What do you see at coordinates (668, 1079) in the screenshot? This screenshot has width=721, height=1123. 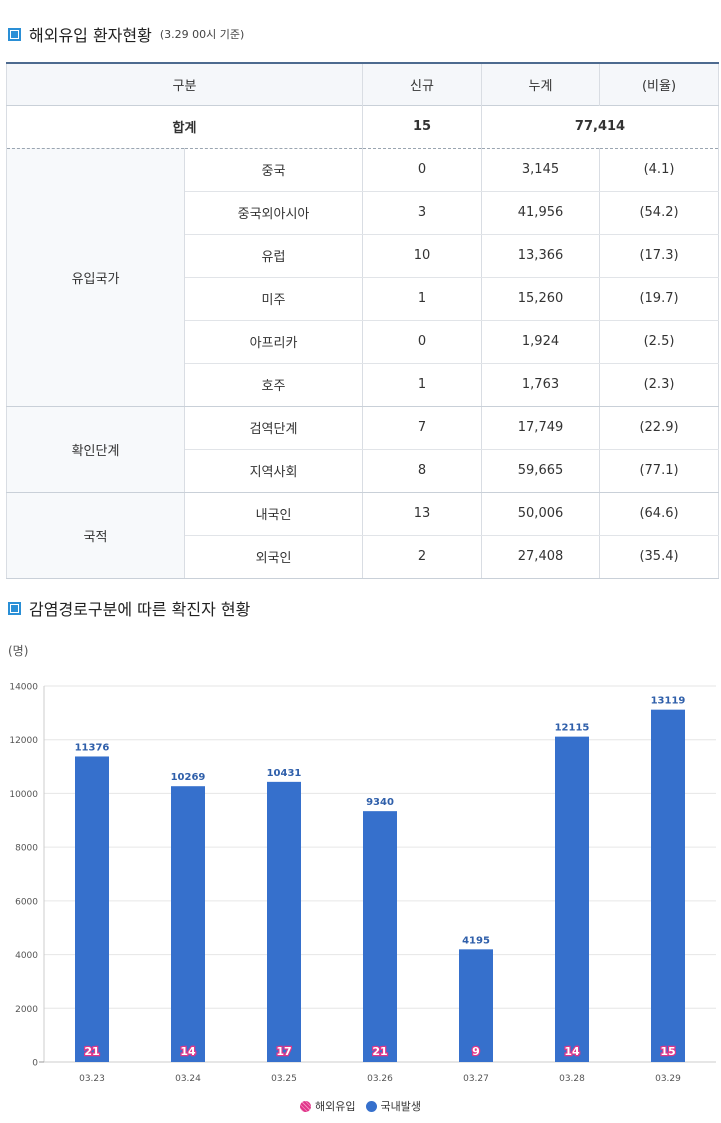 I see `x-tick-label: 03.29` at bounding box center [668, 1079].